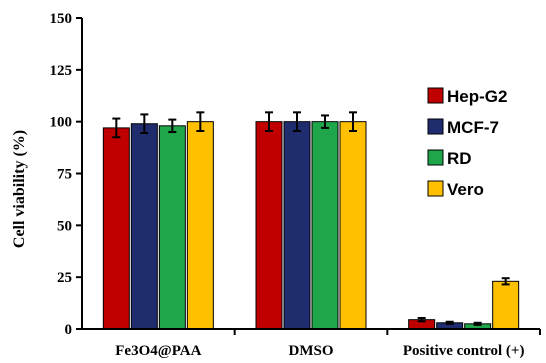 The width and height of the screenshot is (546, 363). Describe the element at coordinates (477, 96) in the screenshot. I see `legend-label: Hep-G2` at that location.